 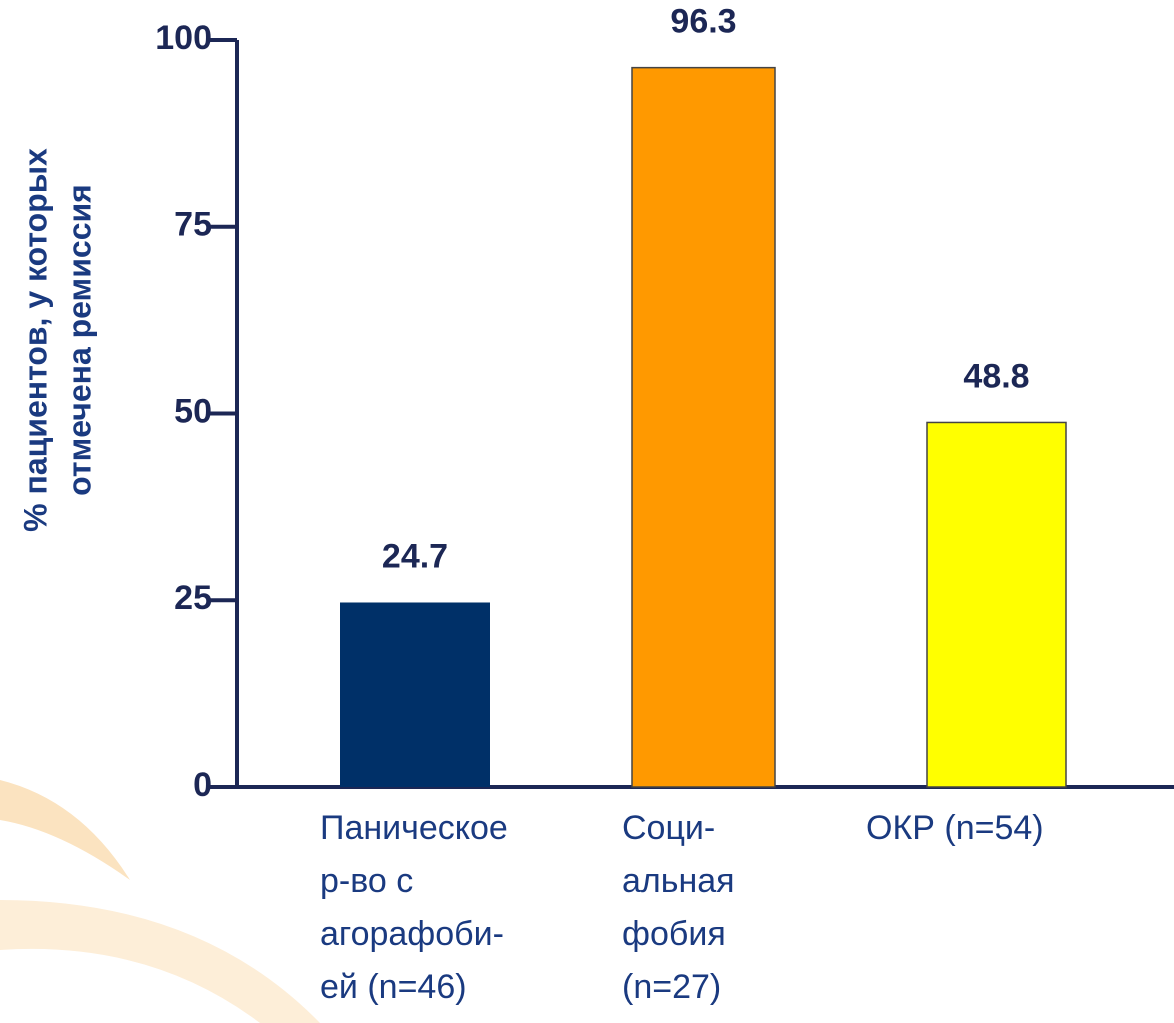 What do you see at coordinates (79, 340) in the screenshot?
I see `y-axis-label: отмечена ремиссия` at bounding box center [79, 340].